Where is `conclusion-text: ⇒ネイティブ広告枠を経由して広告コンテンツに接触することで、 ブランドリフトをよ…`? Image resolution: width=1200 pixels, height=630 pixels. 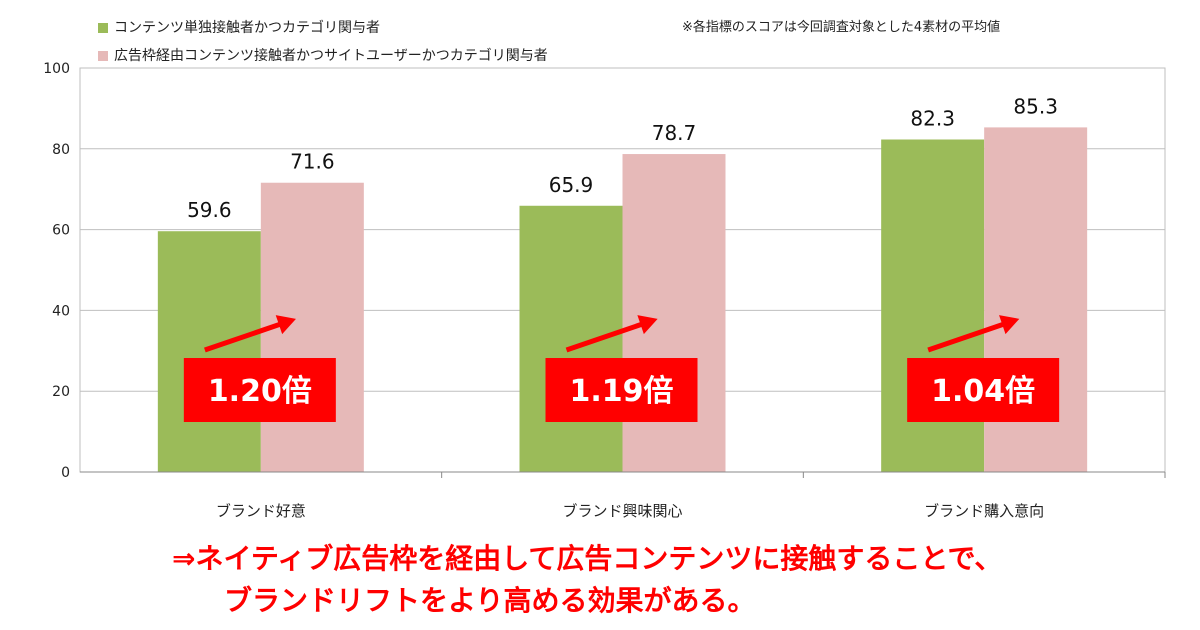 conclusion-text: ⇒ネイティブ広告枠を経由して広告コンテンツに接触することで、 ブランドリフトをよ… is located at coordinates (587, 580).